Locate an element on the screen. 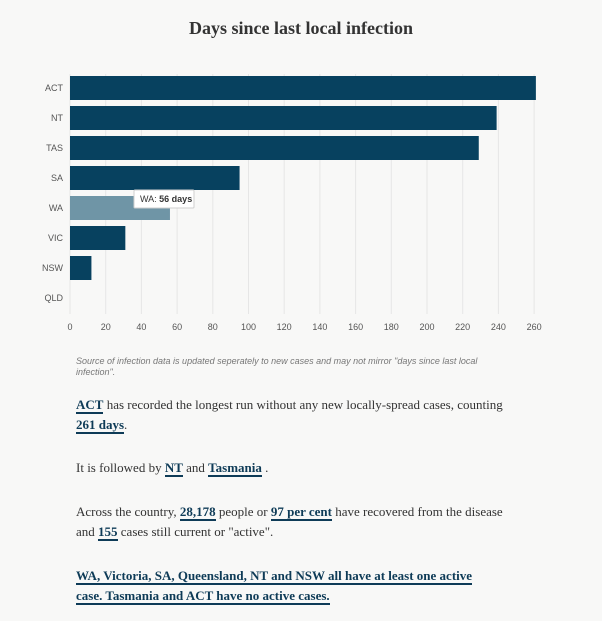 The image size is (602, 621). bar-tas is located at coordinates (274, 148).